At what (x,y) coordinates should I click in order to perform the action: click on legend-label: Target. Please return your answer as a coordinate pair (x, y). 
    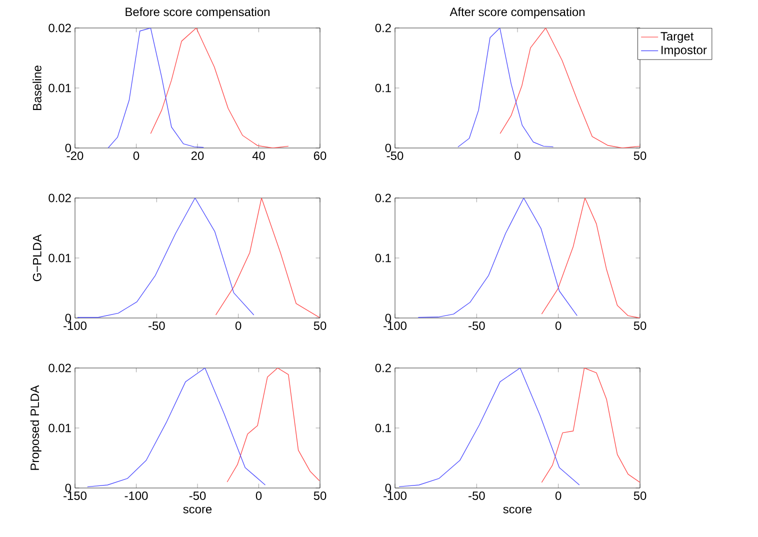
    Looking at the image, I should click on (677, 37).